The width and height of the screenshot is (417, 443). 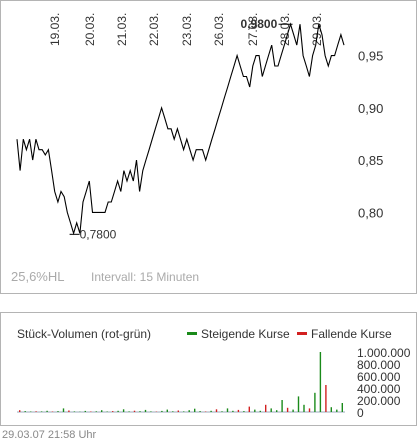 I want to click on high-annotation: 0,9800, so click(x=259, y=24).